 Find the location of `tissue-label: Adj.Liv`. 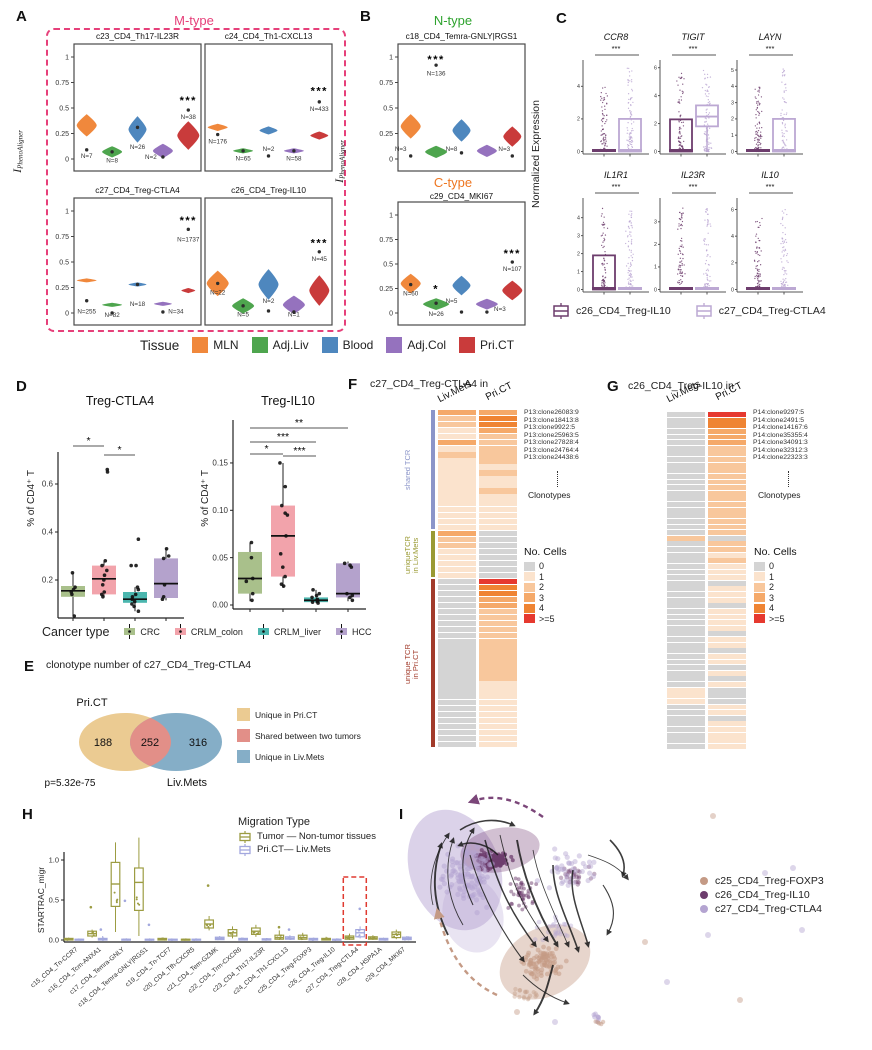

tissue-label: Adj.Liv is located at coordinates (290, 345).